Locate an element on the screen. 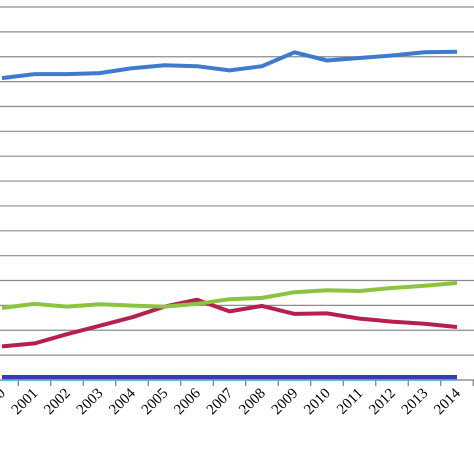 This screenshot has height=474, width=474. x-tick-label: 2000 is located at coordinates (4, 402).